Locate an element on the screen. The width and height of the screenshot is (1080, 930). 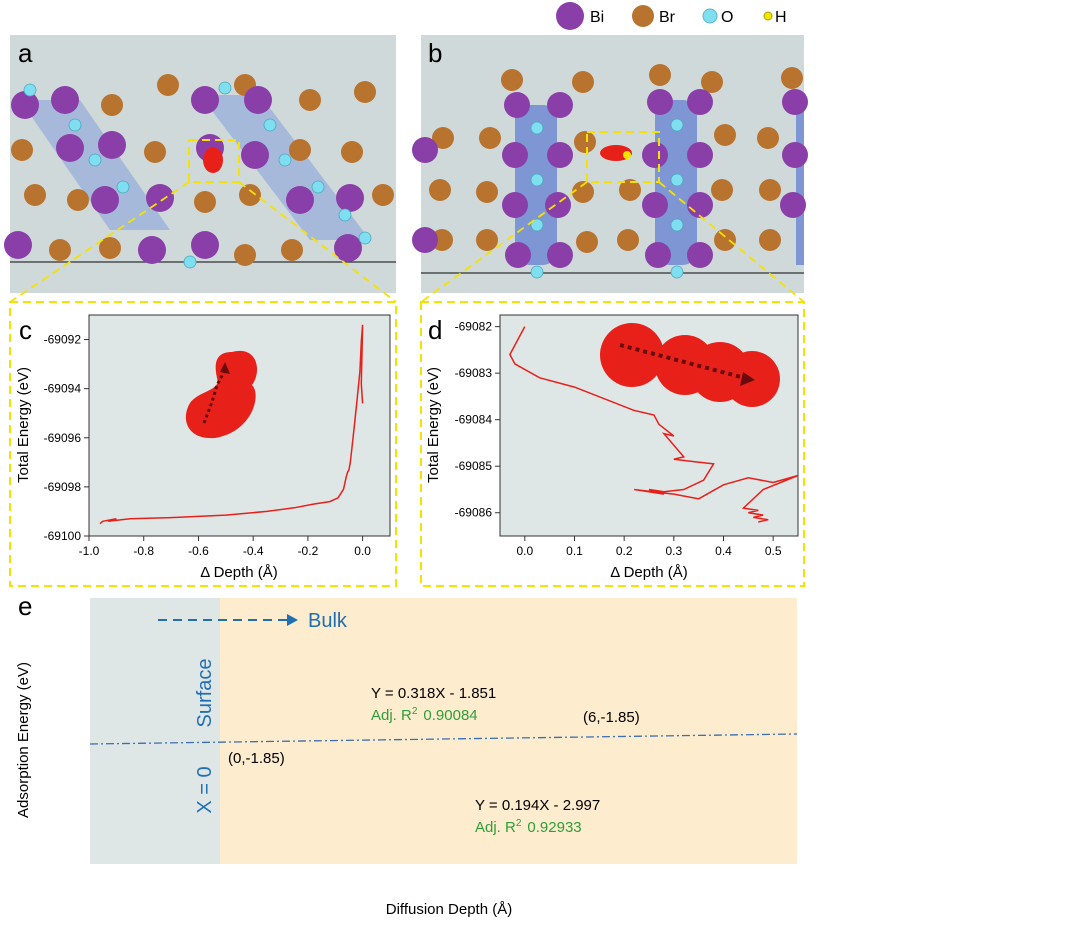
panel-b-hydrogen is located at coordinates (627, 155).